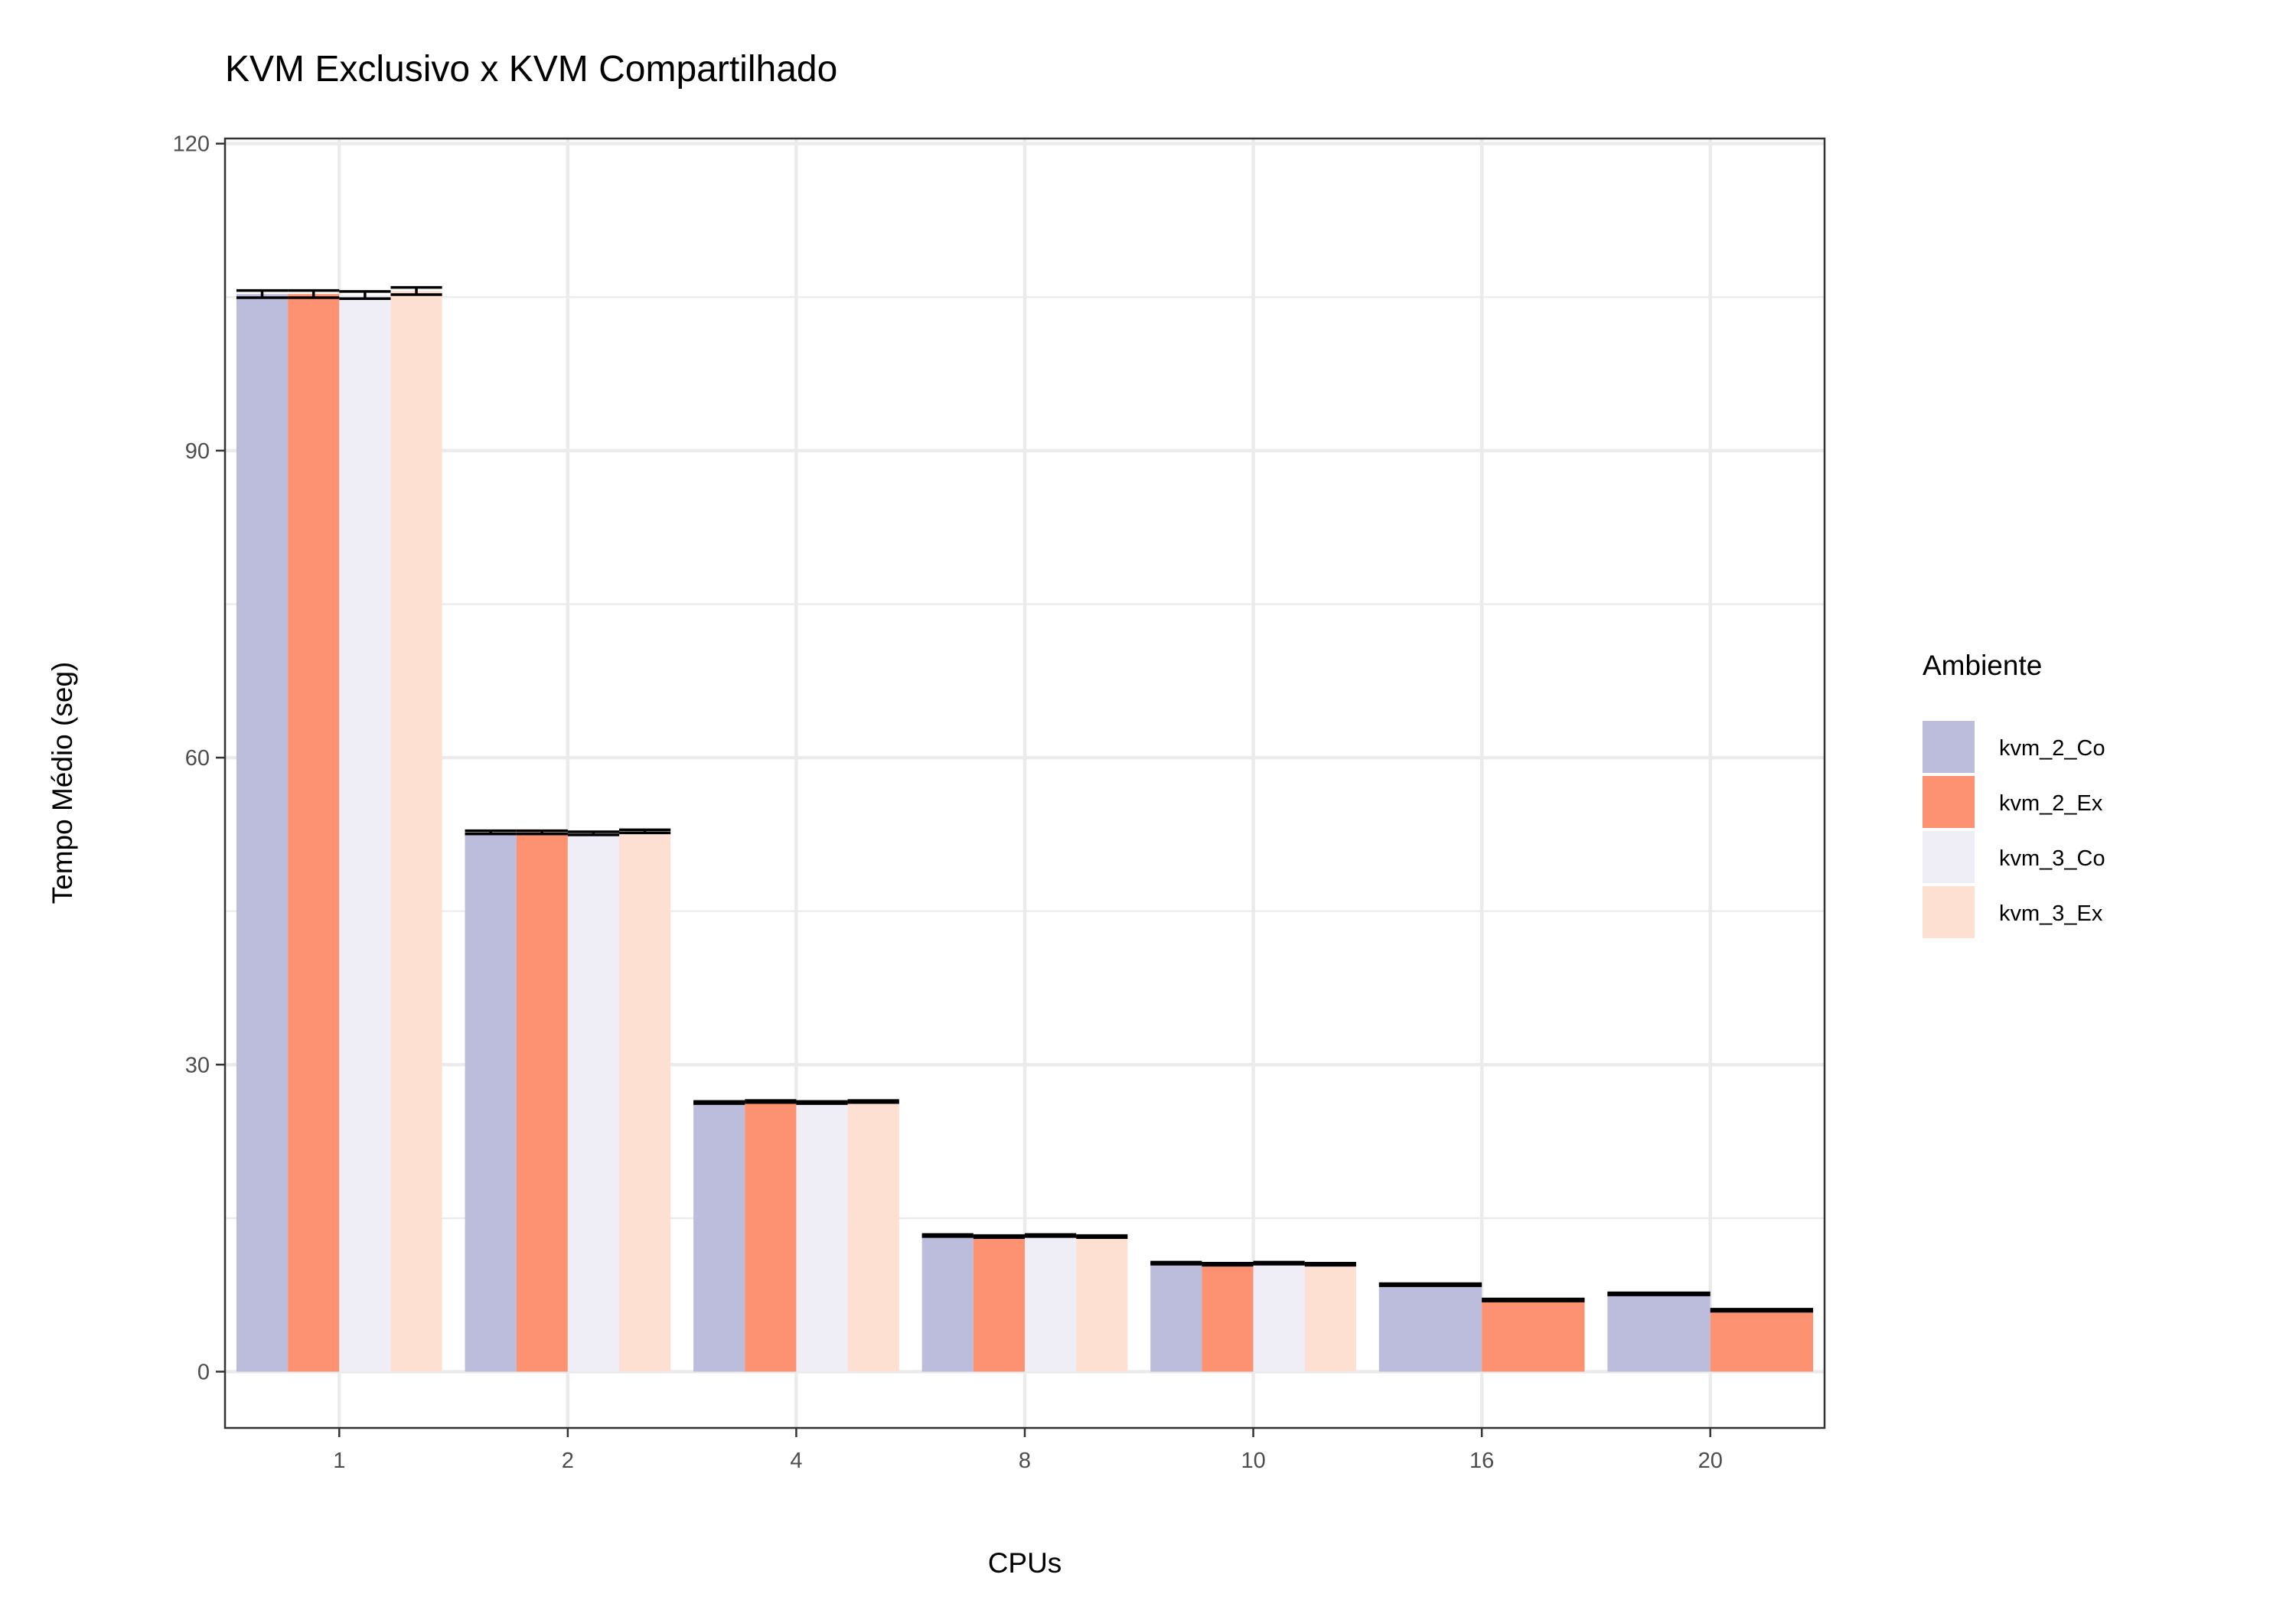 This screenshot has width=2296, height=1607. I want to click on legend-item-kvm_2_Co: kvm_2_Co, so click(2014, 747).